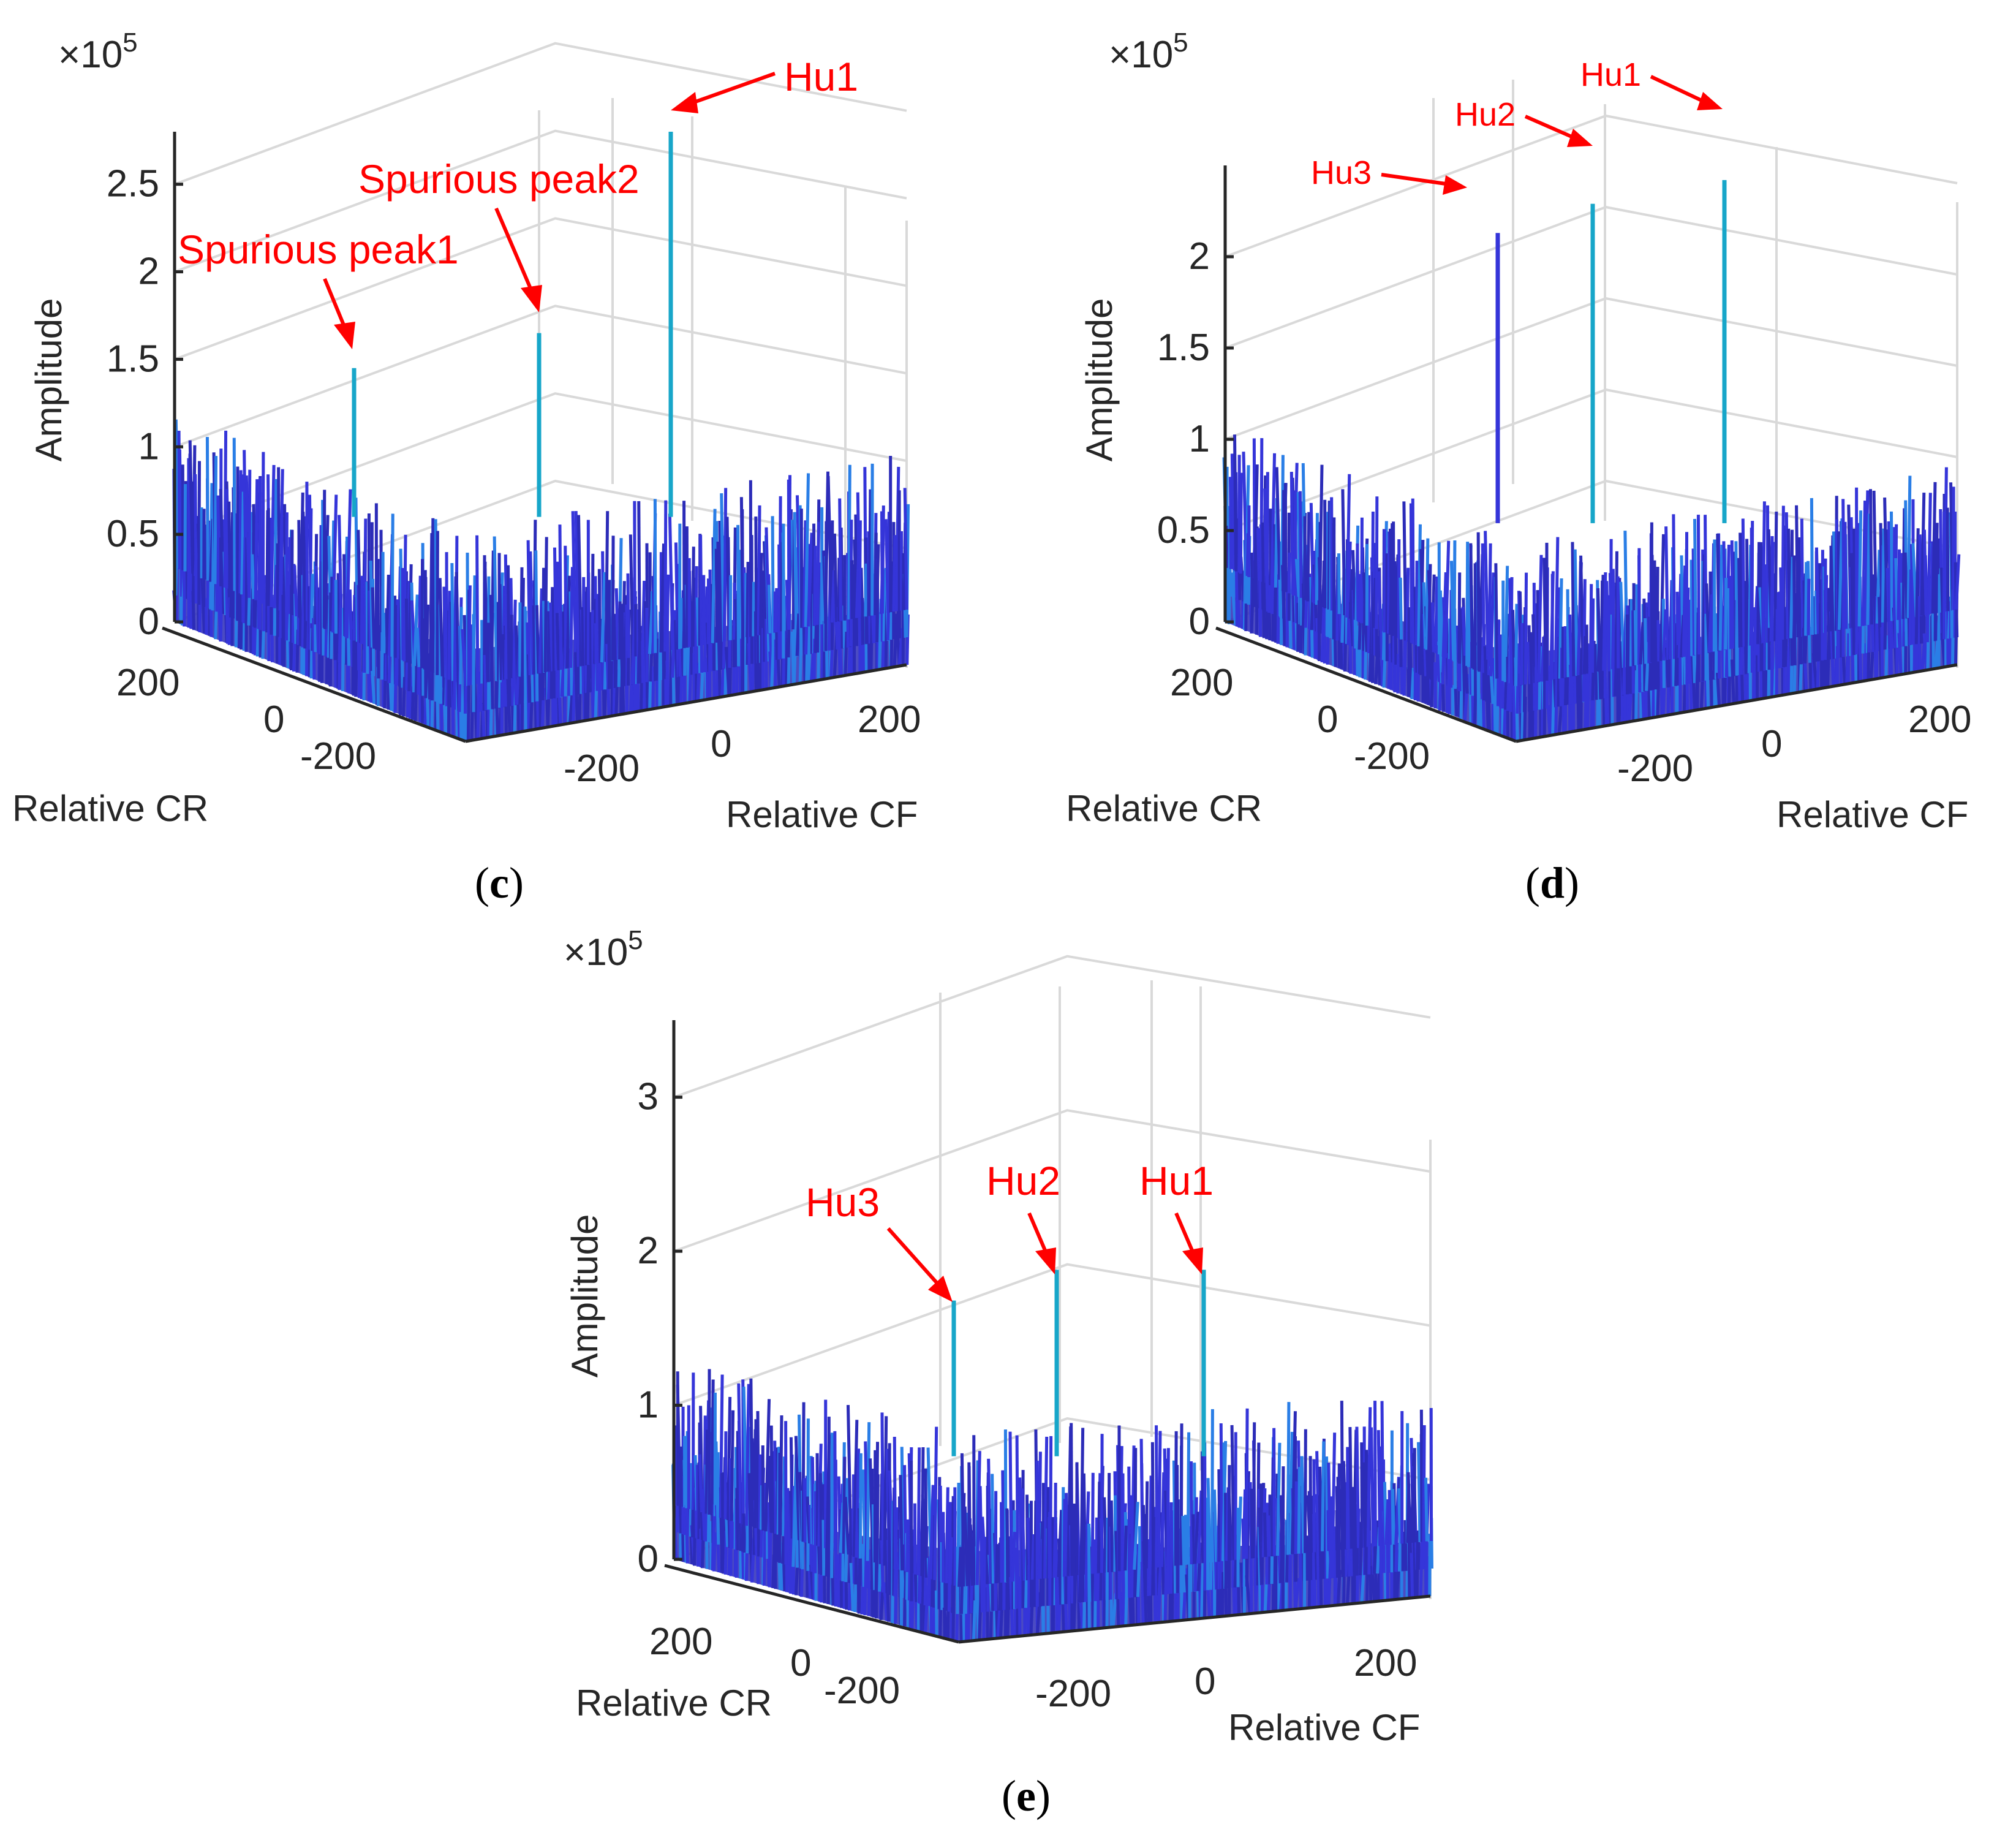 This screenshot has width=2016, height=1832. I want to click on panel-d-level-line, so click(1591, 186).